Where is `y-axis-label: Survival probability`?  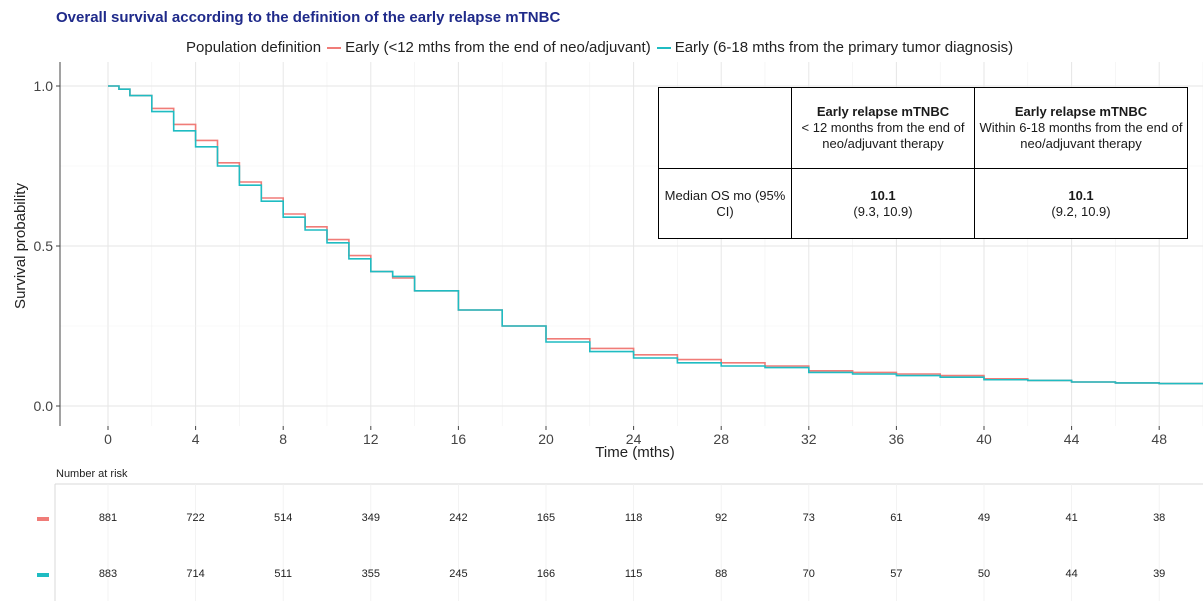
y-axis-label: Survival probability is located at coordinates (20, 246).